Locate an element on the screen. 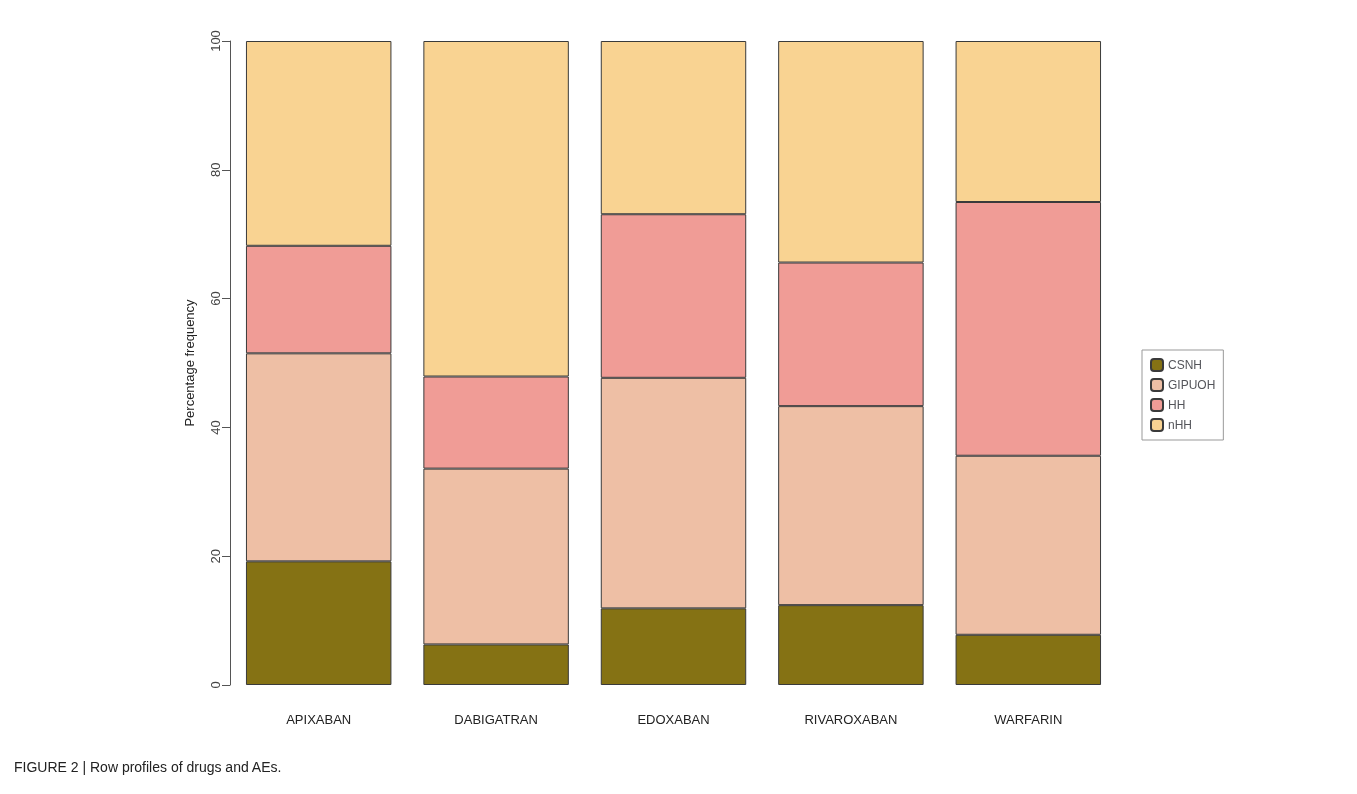 The width and height of the screenshot is (1357, 794). y-tick-label: 100 is located at coordinates (215, 41).